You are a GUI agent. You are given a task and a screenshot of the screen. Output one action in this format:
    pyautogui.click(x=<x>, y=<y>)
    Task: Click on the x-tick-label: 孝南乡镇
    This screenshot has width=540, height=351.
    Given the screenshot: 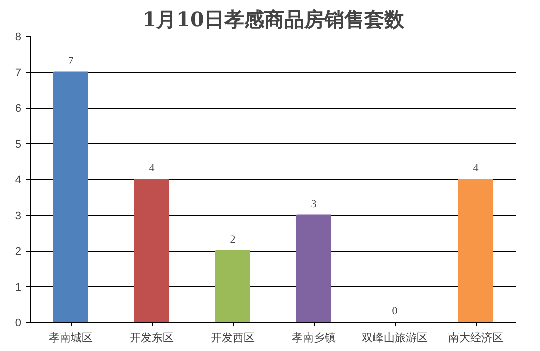 What is the action you would take?
    pyautogui.click(x=314, y=338)
    